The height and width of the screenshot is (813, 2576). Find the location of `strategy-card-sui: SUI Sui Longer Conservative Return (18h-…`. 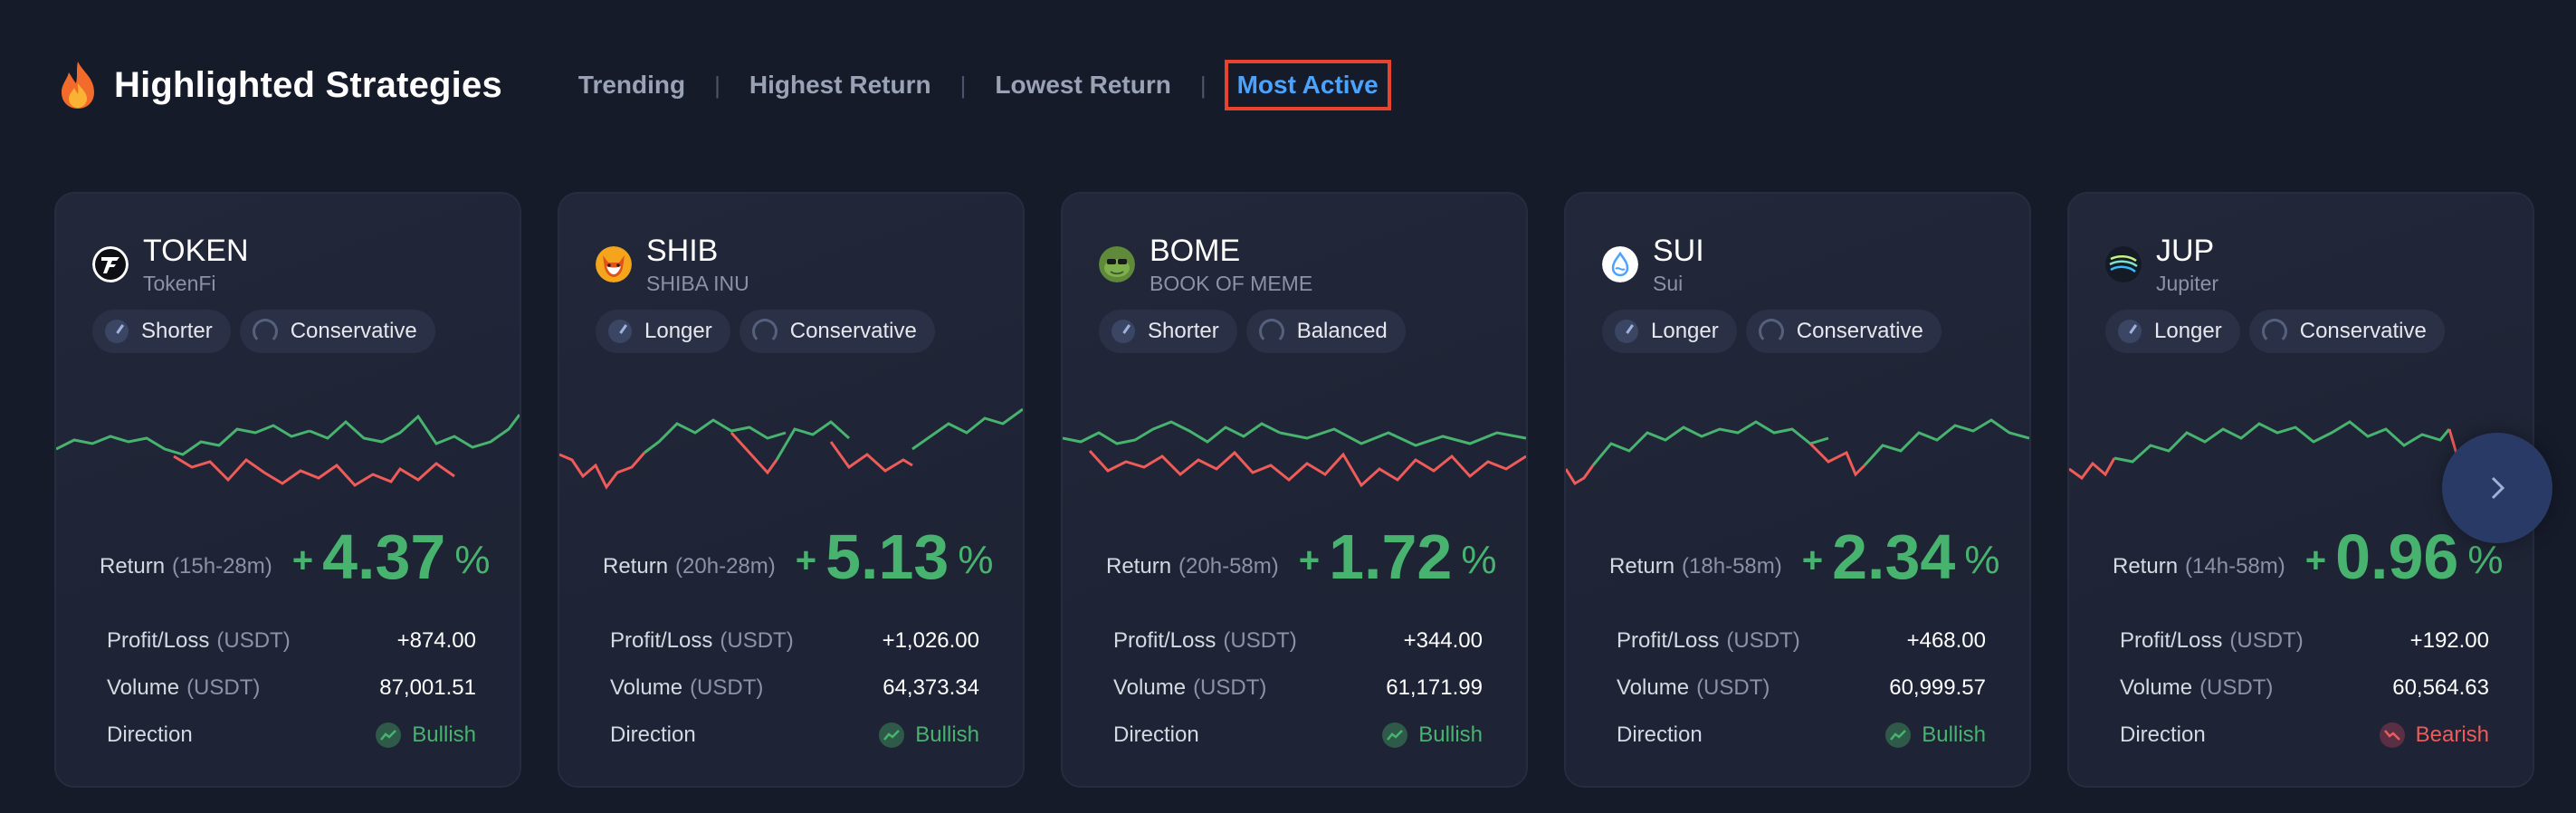

strategy-card-sui: SUI Sui Longer Conservative Return (18h-… is located at coordinates (1798, 490).